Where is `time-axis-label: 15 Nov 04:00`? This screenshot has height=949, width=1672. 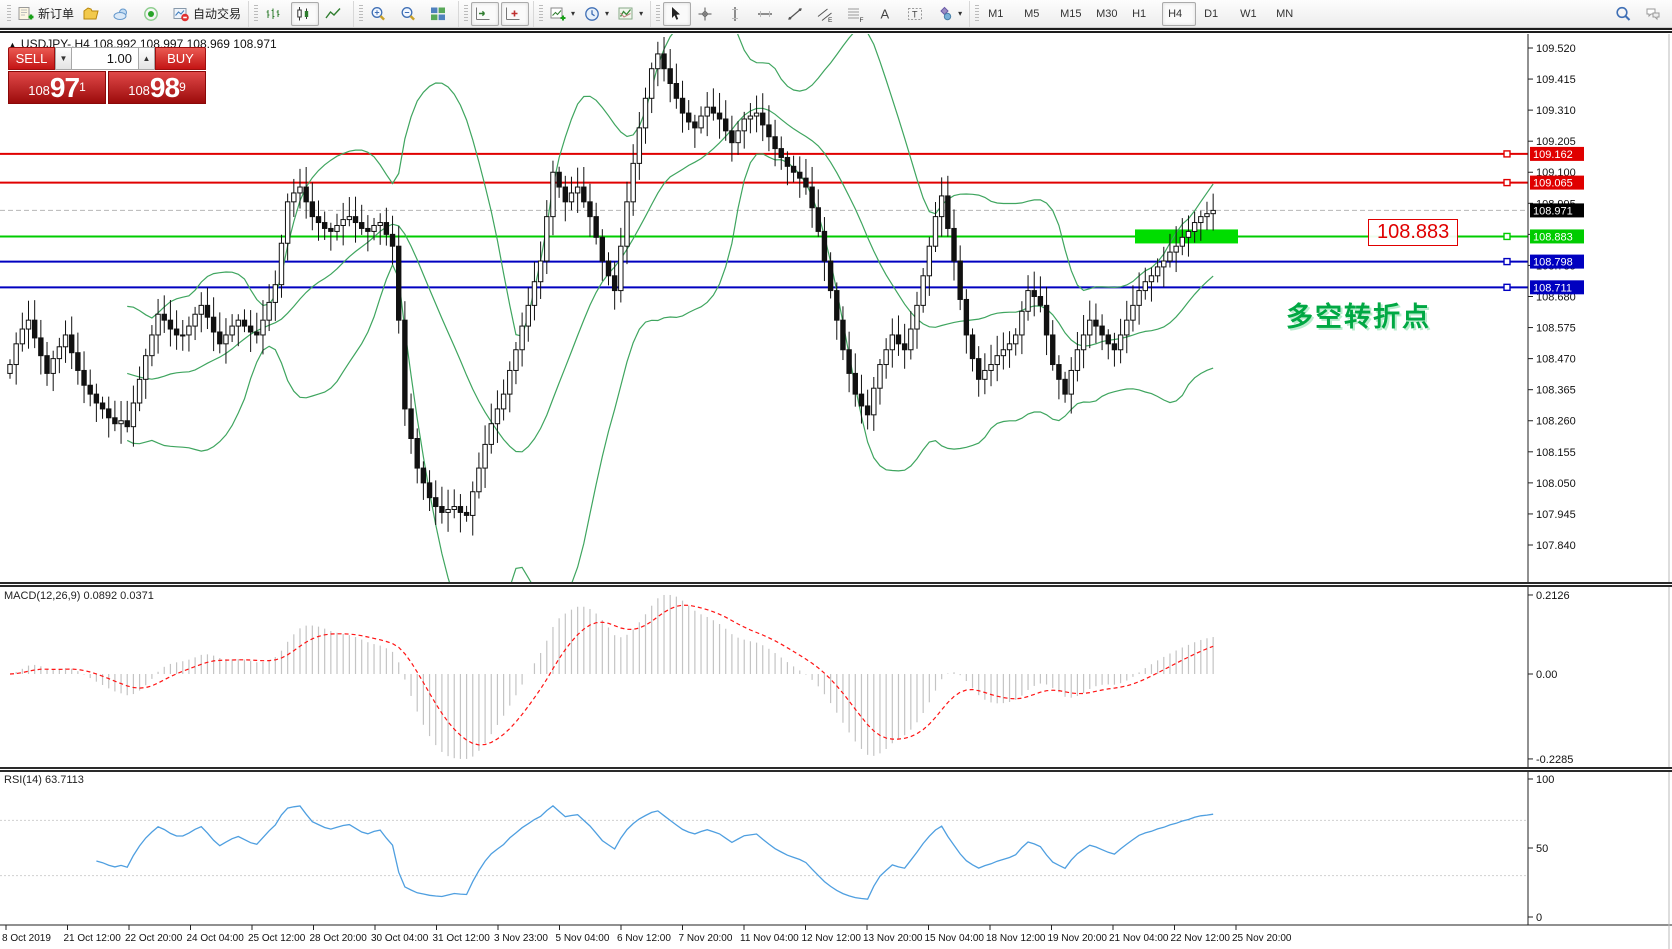 time-axis-label: 15 Nov 04:00 is located at coordinates (955, 938).